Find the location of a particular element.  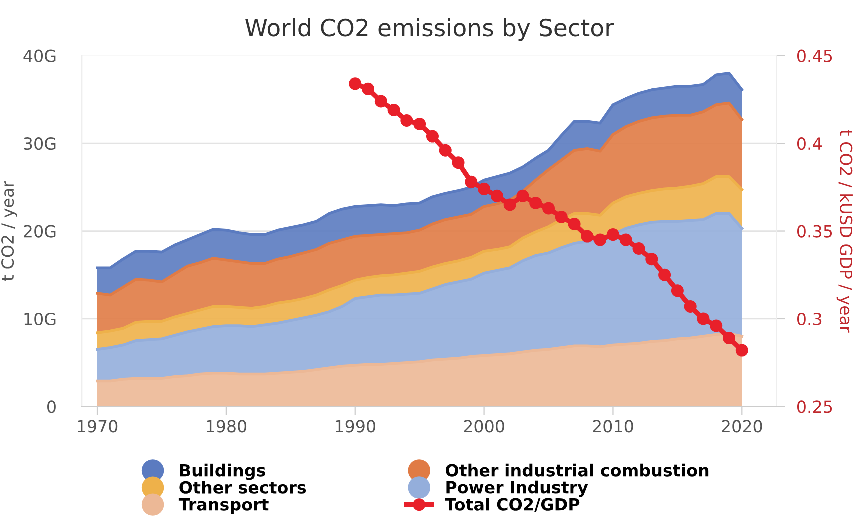

legend-label: Other sectors is located at coordinates (243, 487).